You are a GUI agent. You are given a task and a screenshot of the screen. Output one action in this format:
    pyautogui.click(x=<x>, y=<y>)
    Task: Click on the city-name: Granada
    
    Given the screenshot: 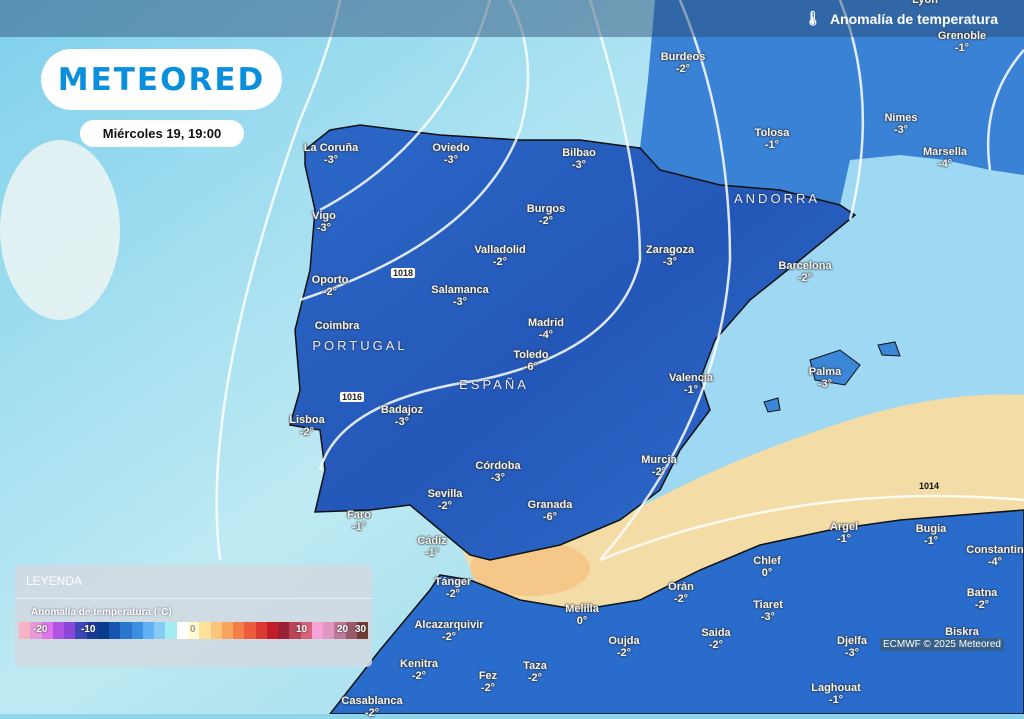 What is the action you would take?
    pyautogui.click(x=550, y=505)
    